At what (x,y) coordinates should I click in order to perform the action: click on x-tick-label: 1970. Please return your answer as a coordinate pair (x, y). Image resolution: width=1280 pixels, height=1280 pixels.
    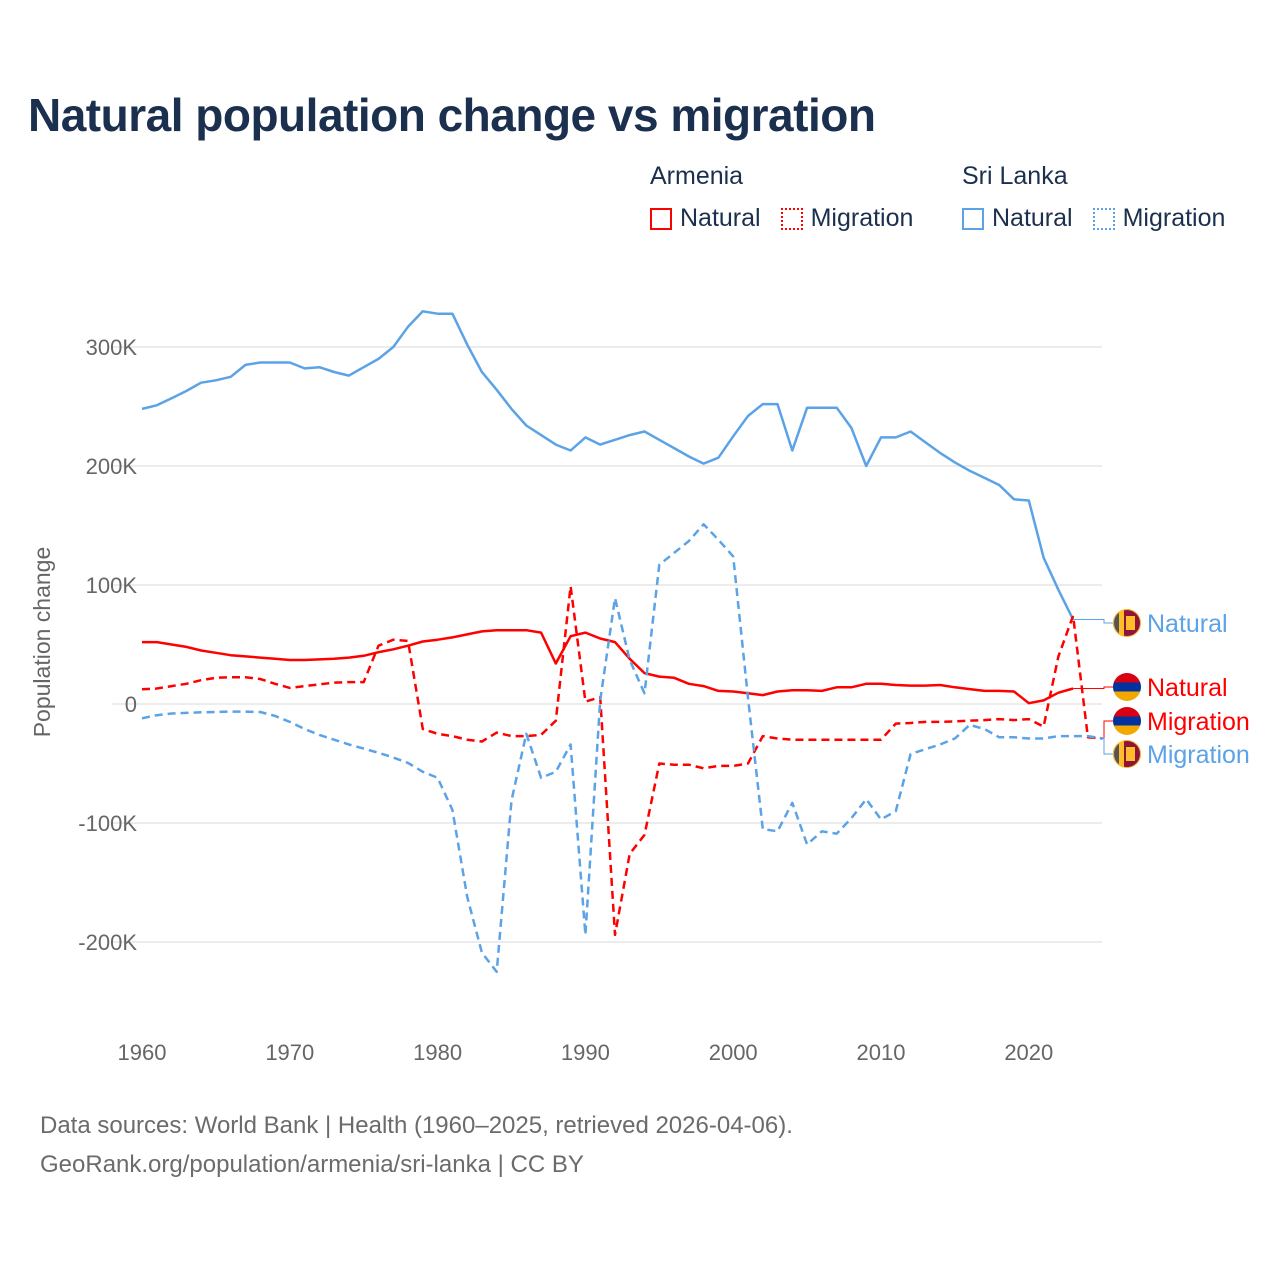
    Looking at the image, I should click on (289, 1052).